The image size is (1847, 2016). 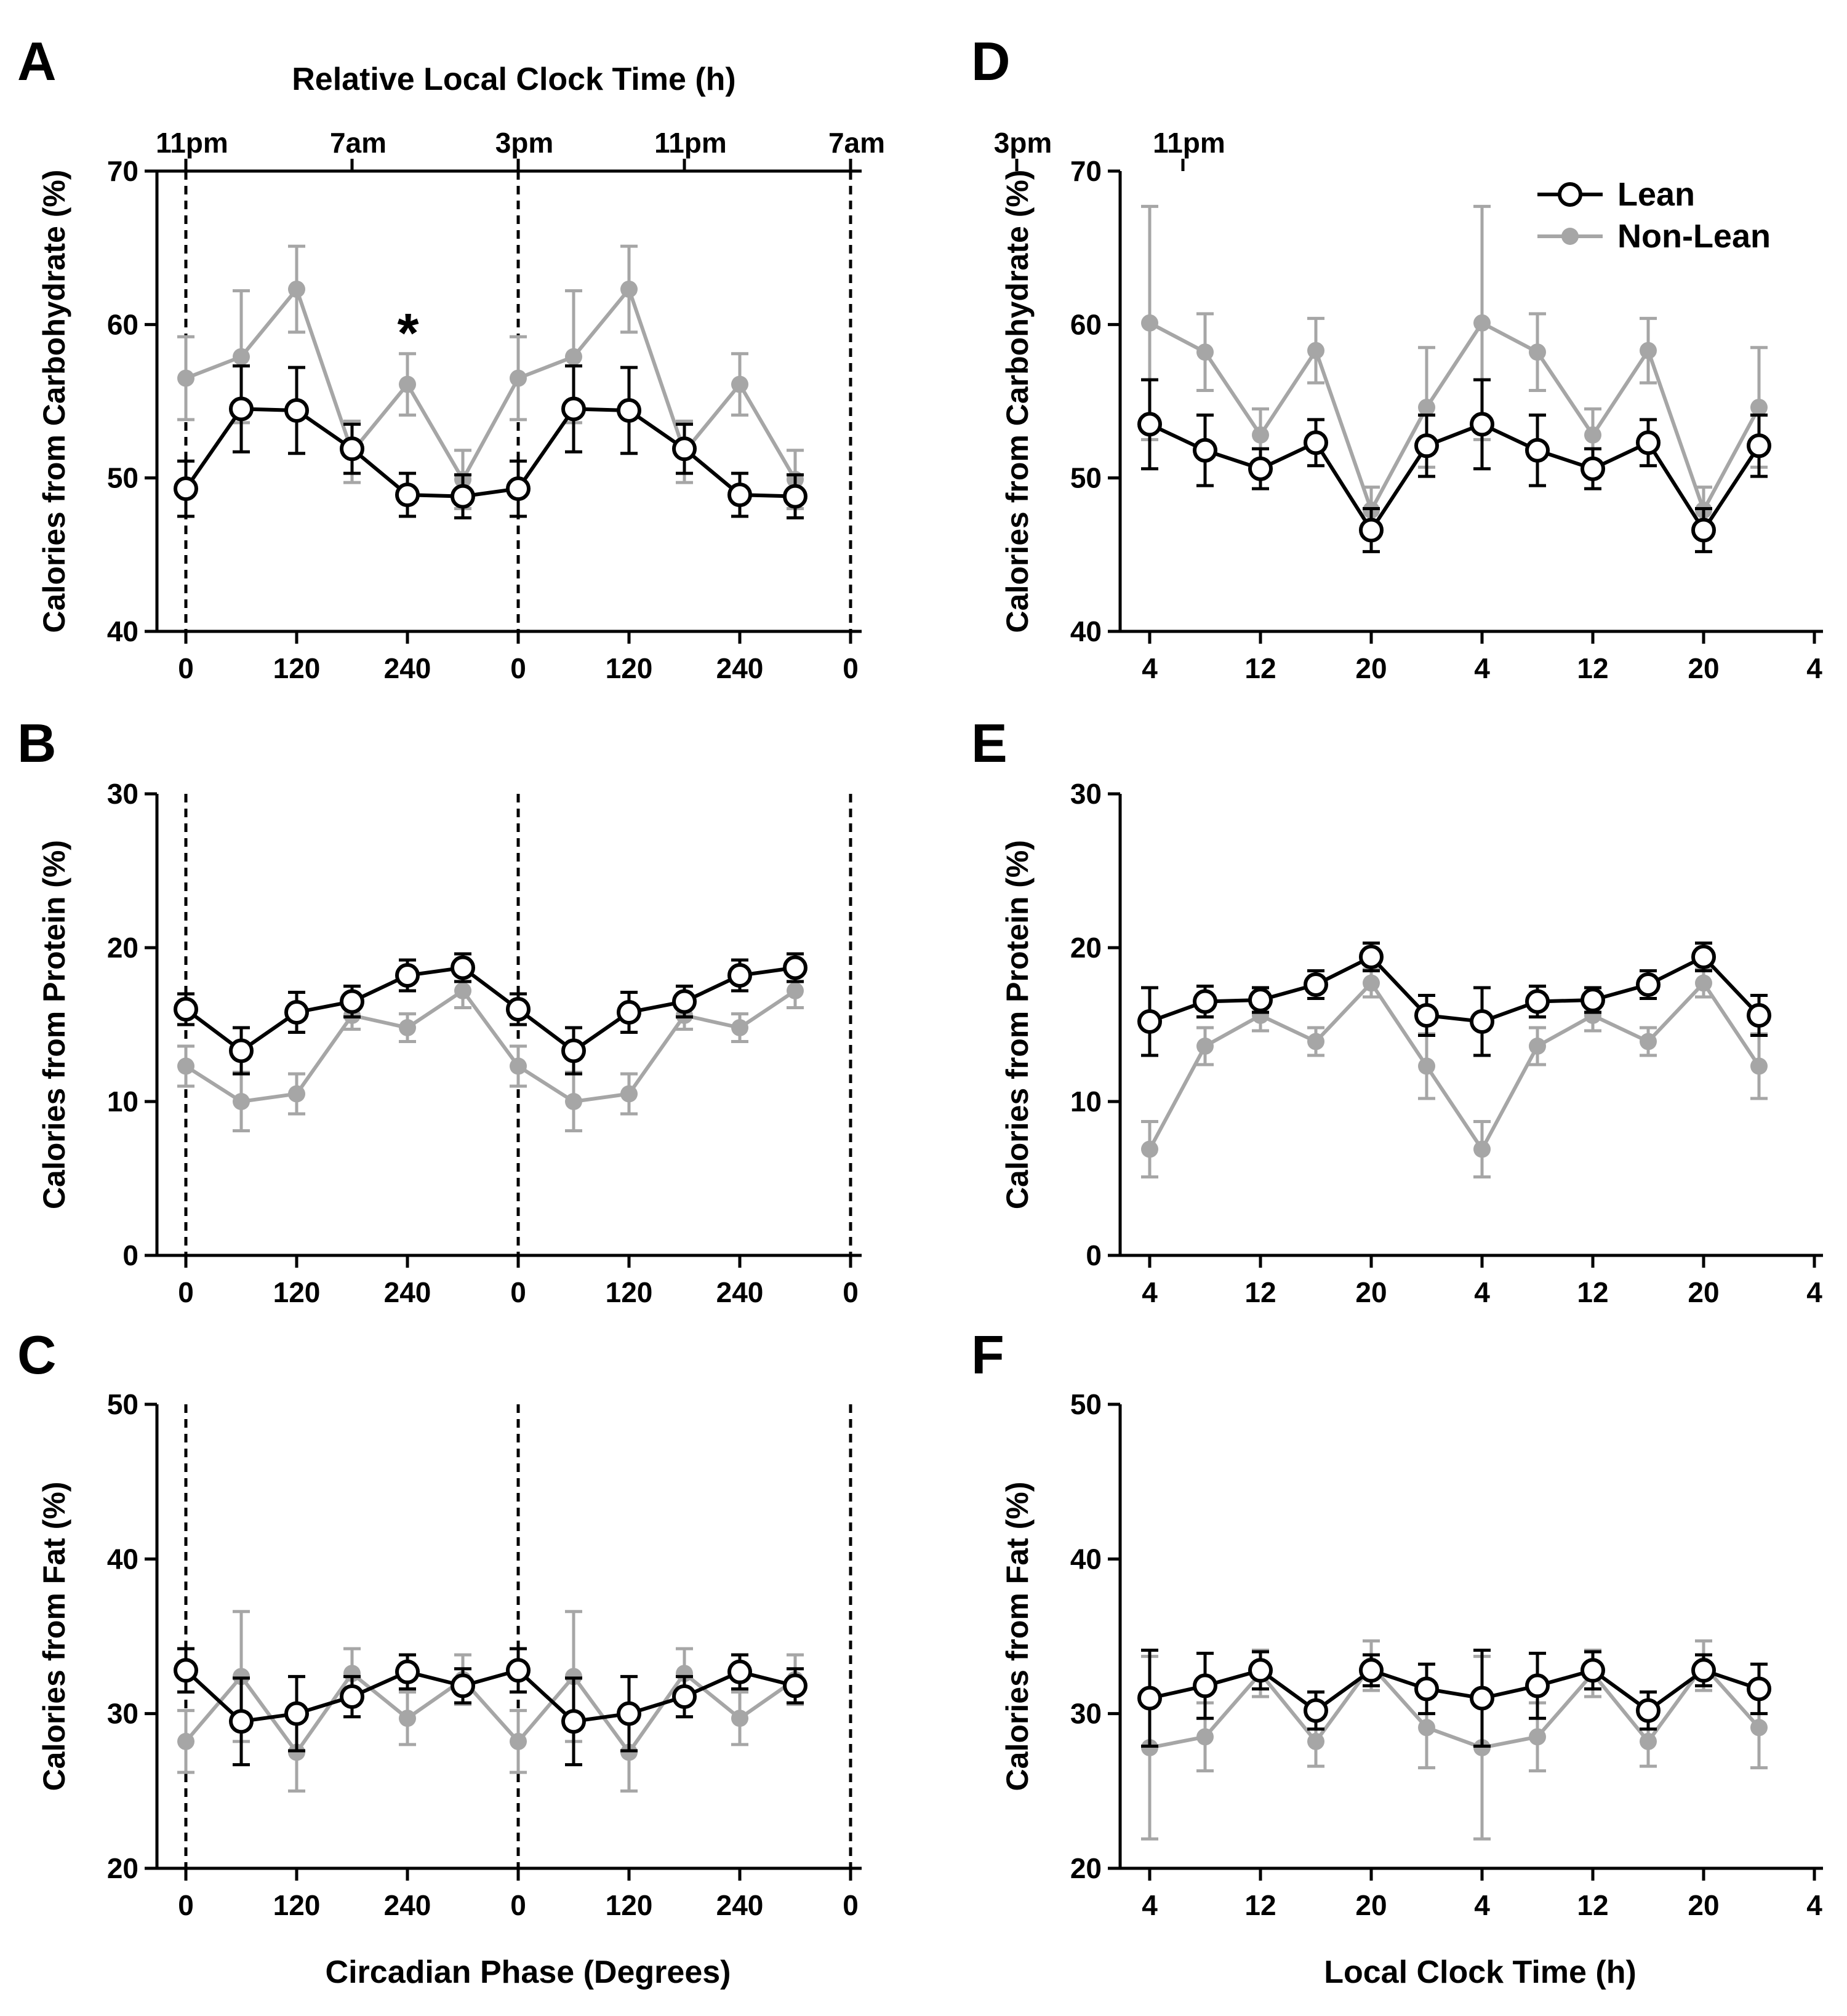 What do you see at coordinates (358, 143) in the screenshot?
I see `top-tick-label: 7am` at bounding box center [358, 143].